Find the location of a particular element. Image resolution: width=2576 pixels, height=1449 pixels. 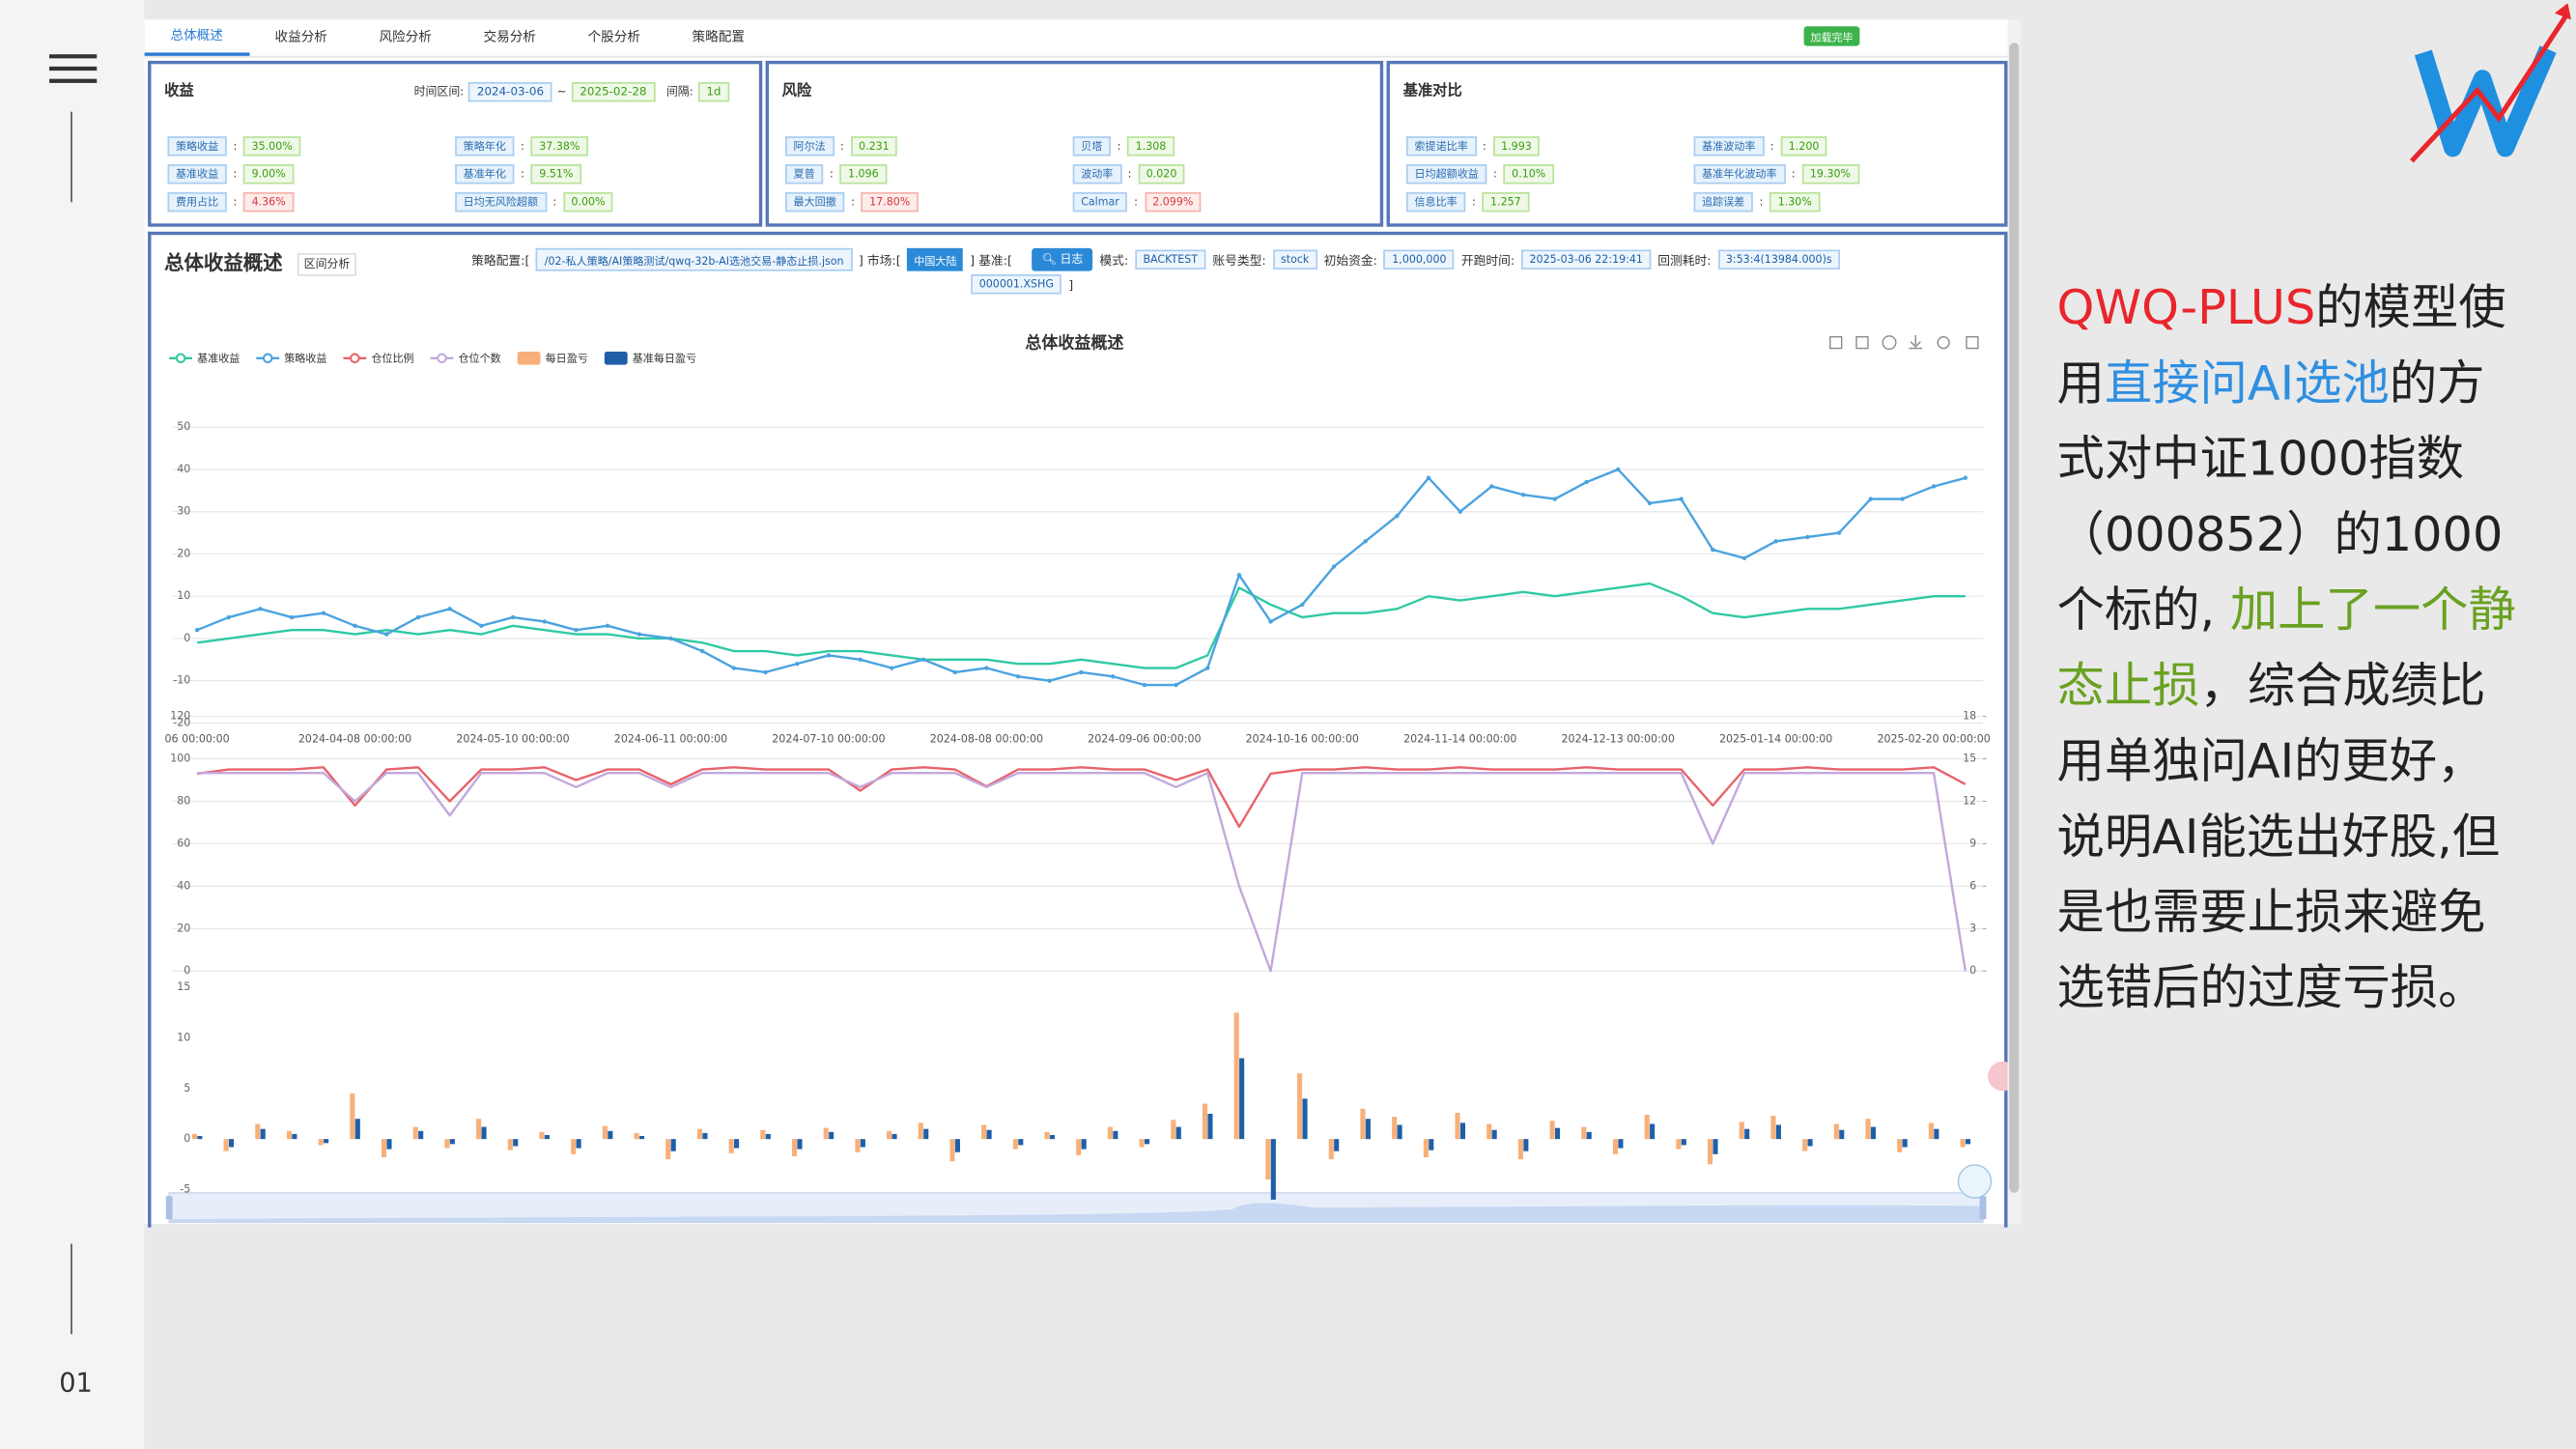

text-segment: 的模型使用 is located at coordinates (2281, 345).